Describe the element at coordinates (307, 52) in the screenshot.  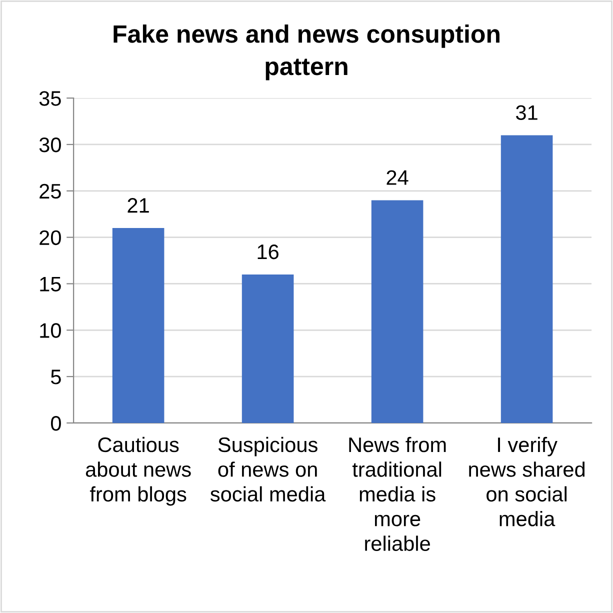
I see `chart-title: Fake news and news consuption pattern` at that location.